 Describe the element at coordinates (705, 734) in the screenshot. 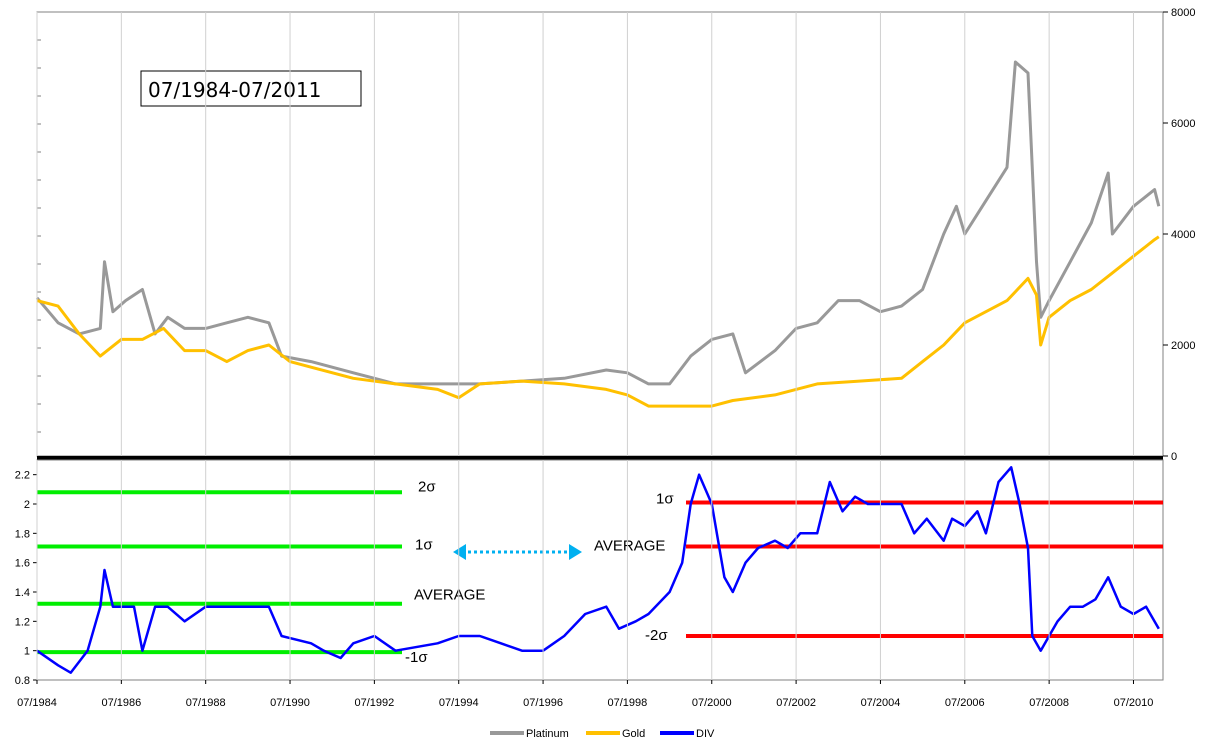

I see `legend-label-div: DIV` at that location.